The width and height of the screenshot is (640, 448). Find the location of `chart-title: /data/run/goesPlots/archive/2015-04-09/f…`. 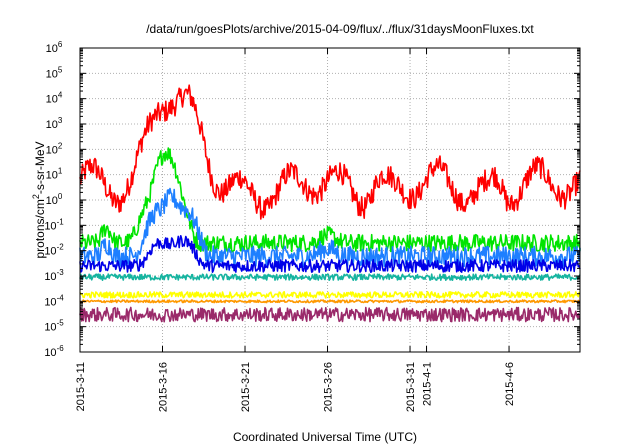

chart-title: /data/run/goesPlots/archive/2015-04-09/f… is located at coordinates (340, 29).